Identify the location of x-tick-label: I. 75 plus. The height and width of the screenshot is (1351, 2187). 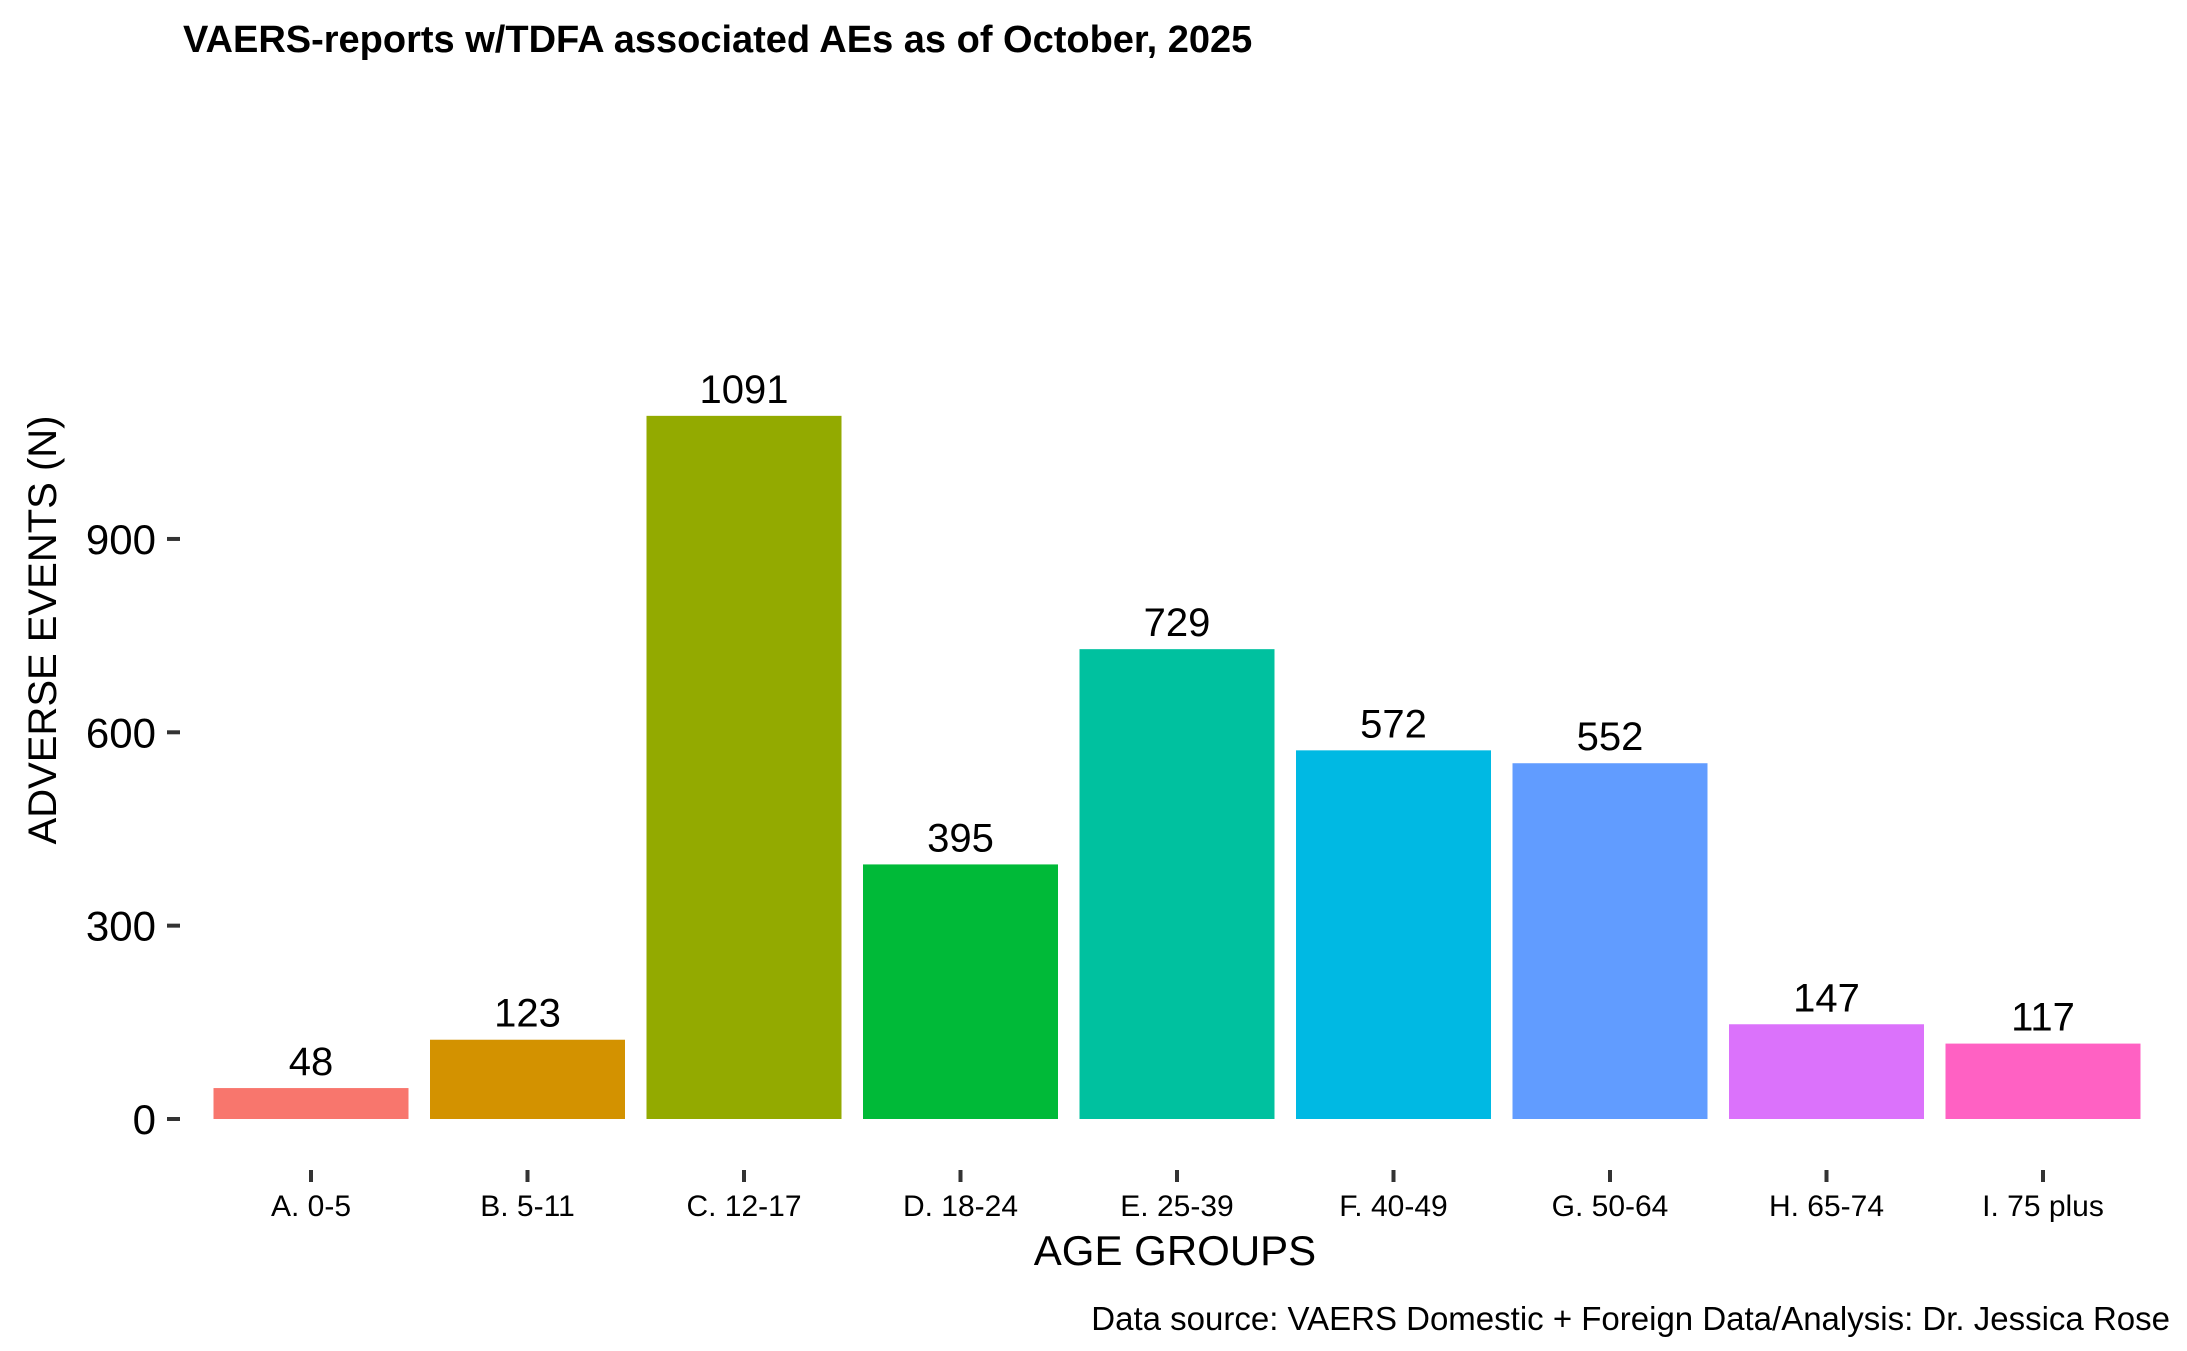
(2043, 1206).